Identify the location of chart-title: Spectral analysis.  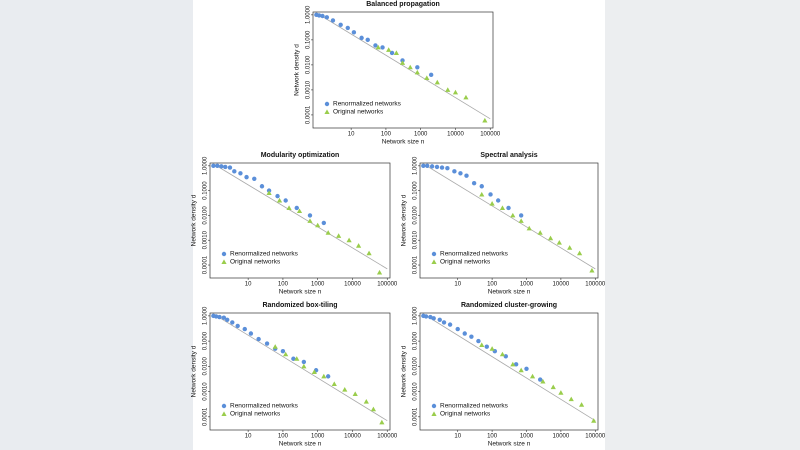
(508, 155).